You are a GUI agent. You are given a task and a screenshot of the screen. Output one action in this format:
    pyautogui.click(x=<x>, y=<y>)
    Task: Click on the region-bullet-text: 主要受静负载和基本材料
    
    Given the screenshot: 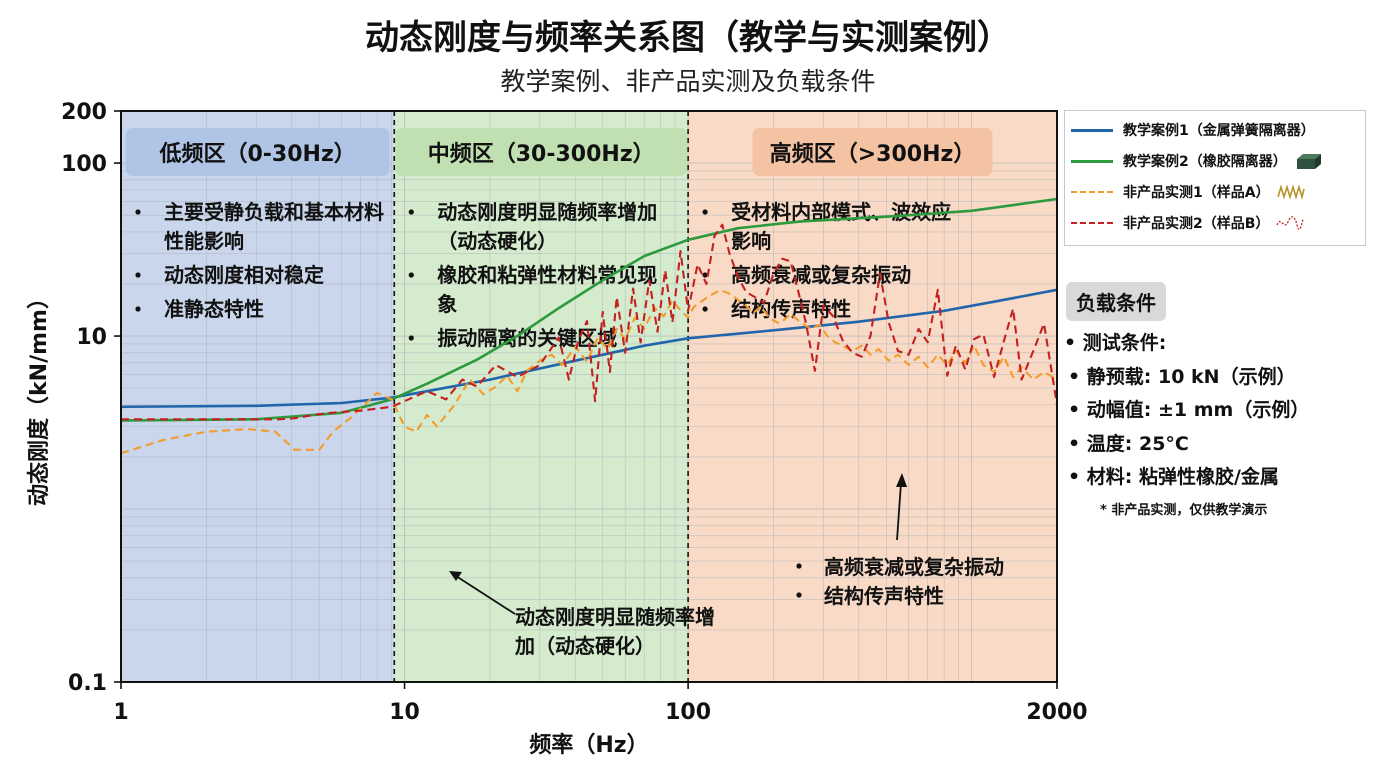 What is the action you would take?
    pyautogui.click(x=274, y=212)
    